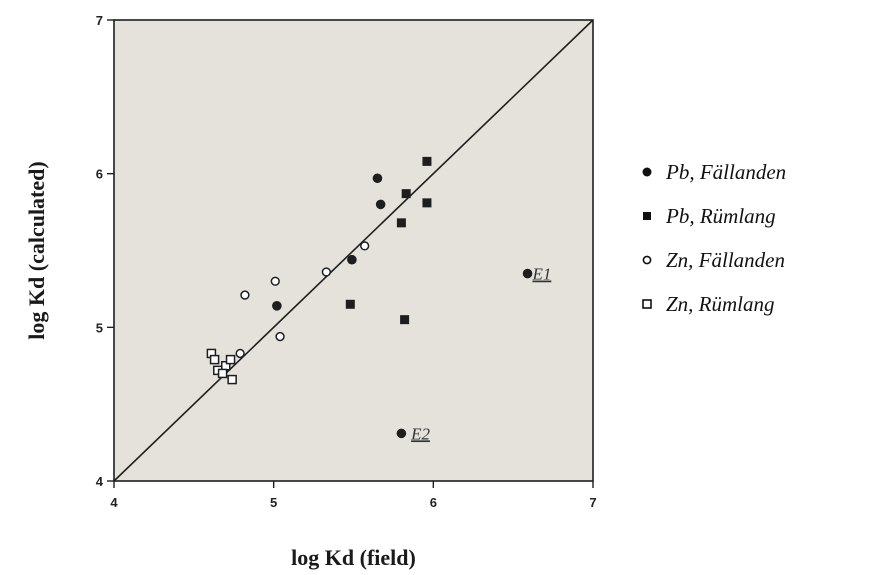  What do you see at coordinates (273, 502) in the screenshot?
I see `x-tick-label: 5` at bounding box center [273, 502].